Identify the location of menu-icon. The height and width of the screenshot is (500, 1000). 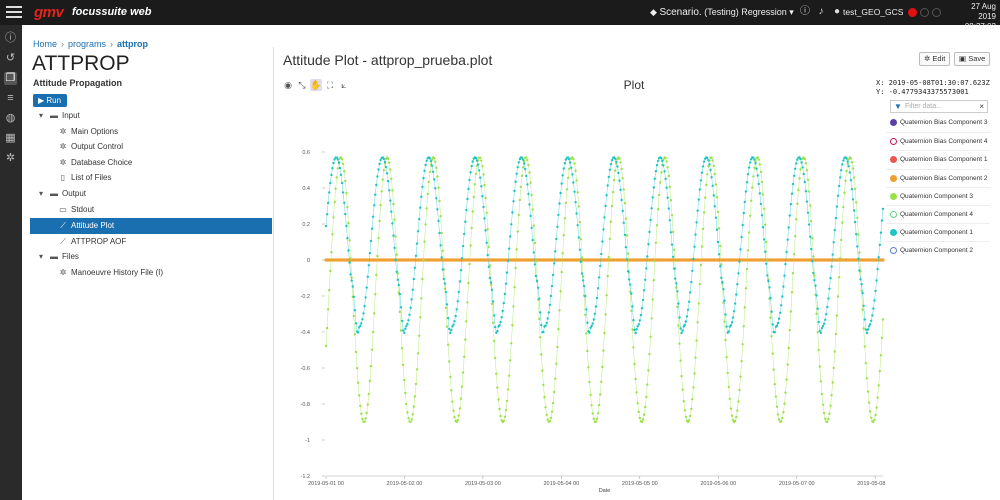
(14, 12).